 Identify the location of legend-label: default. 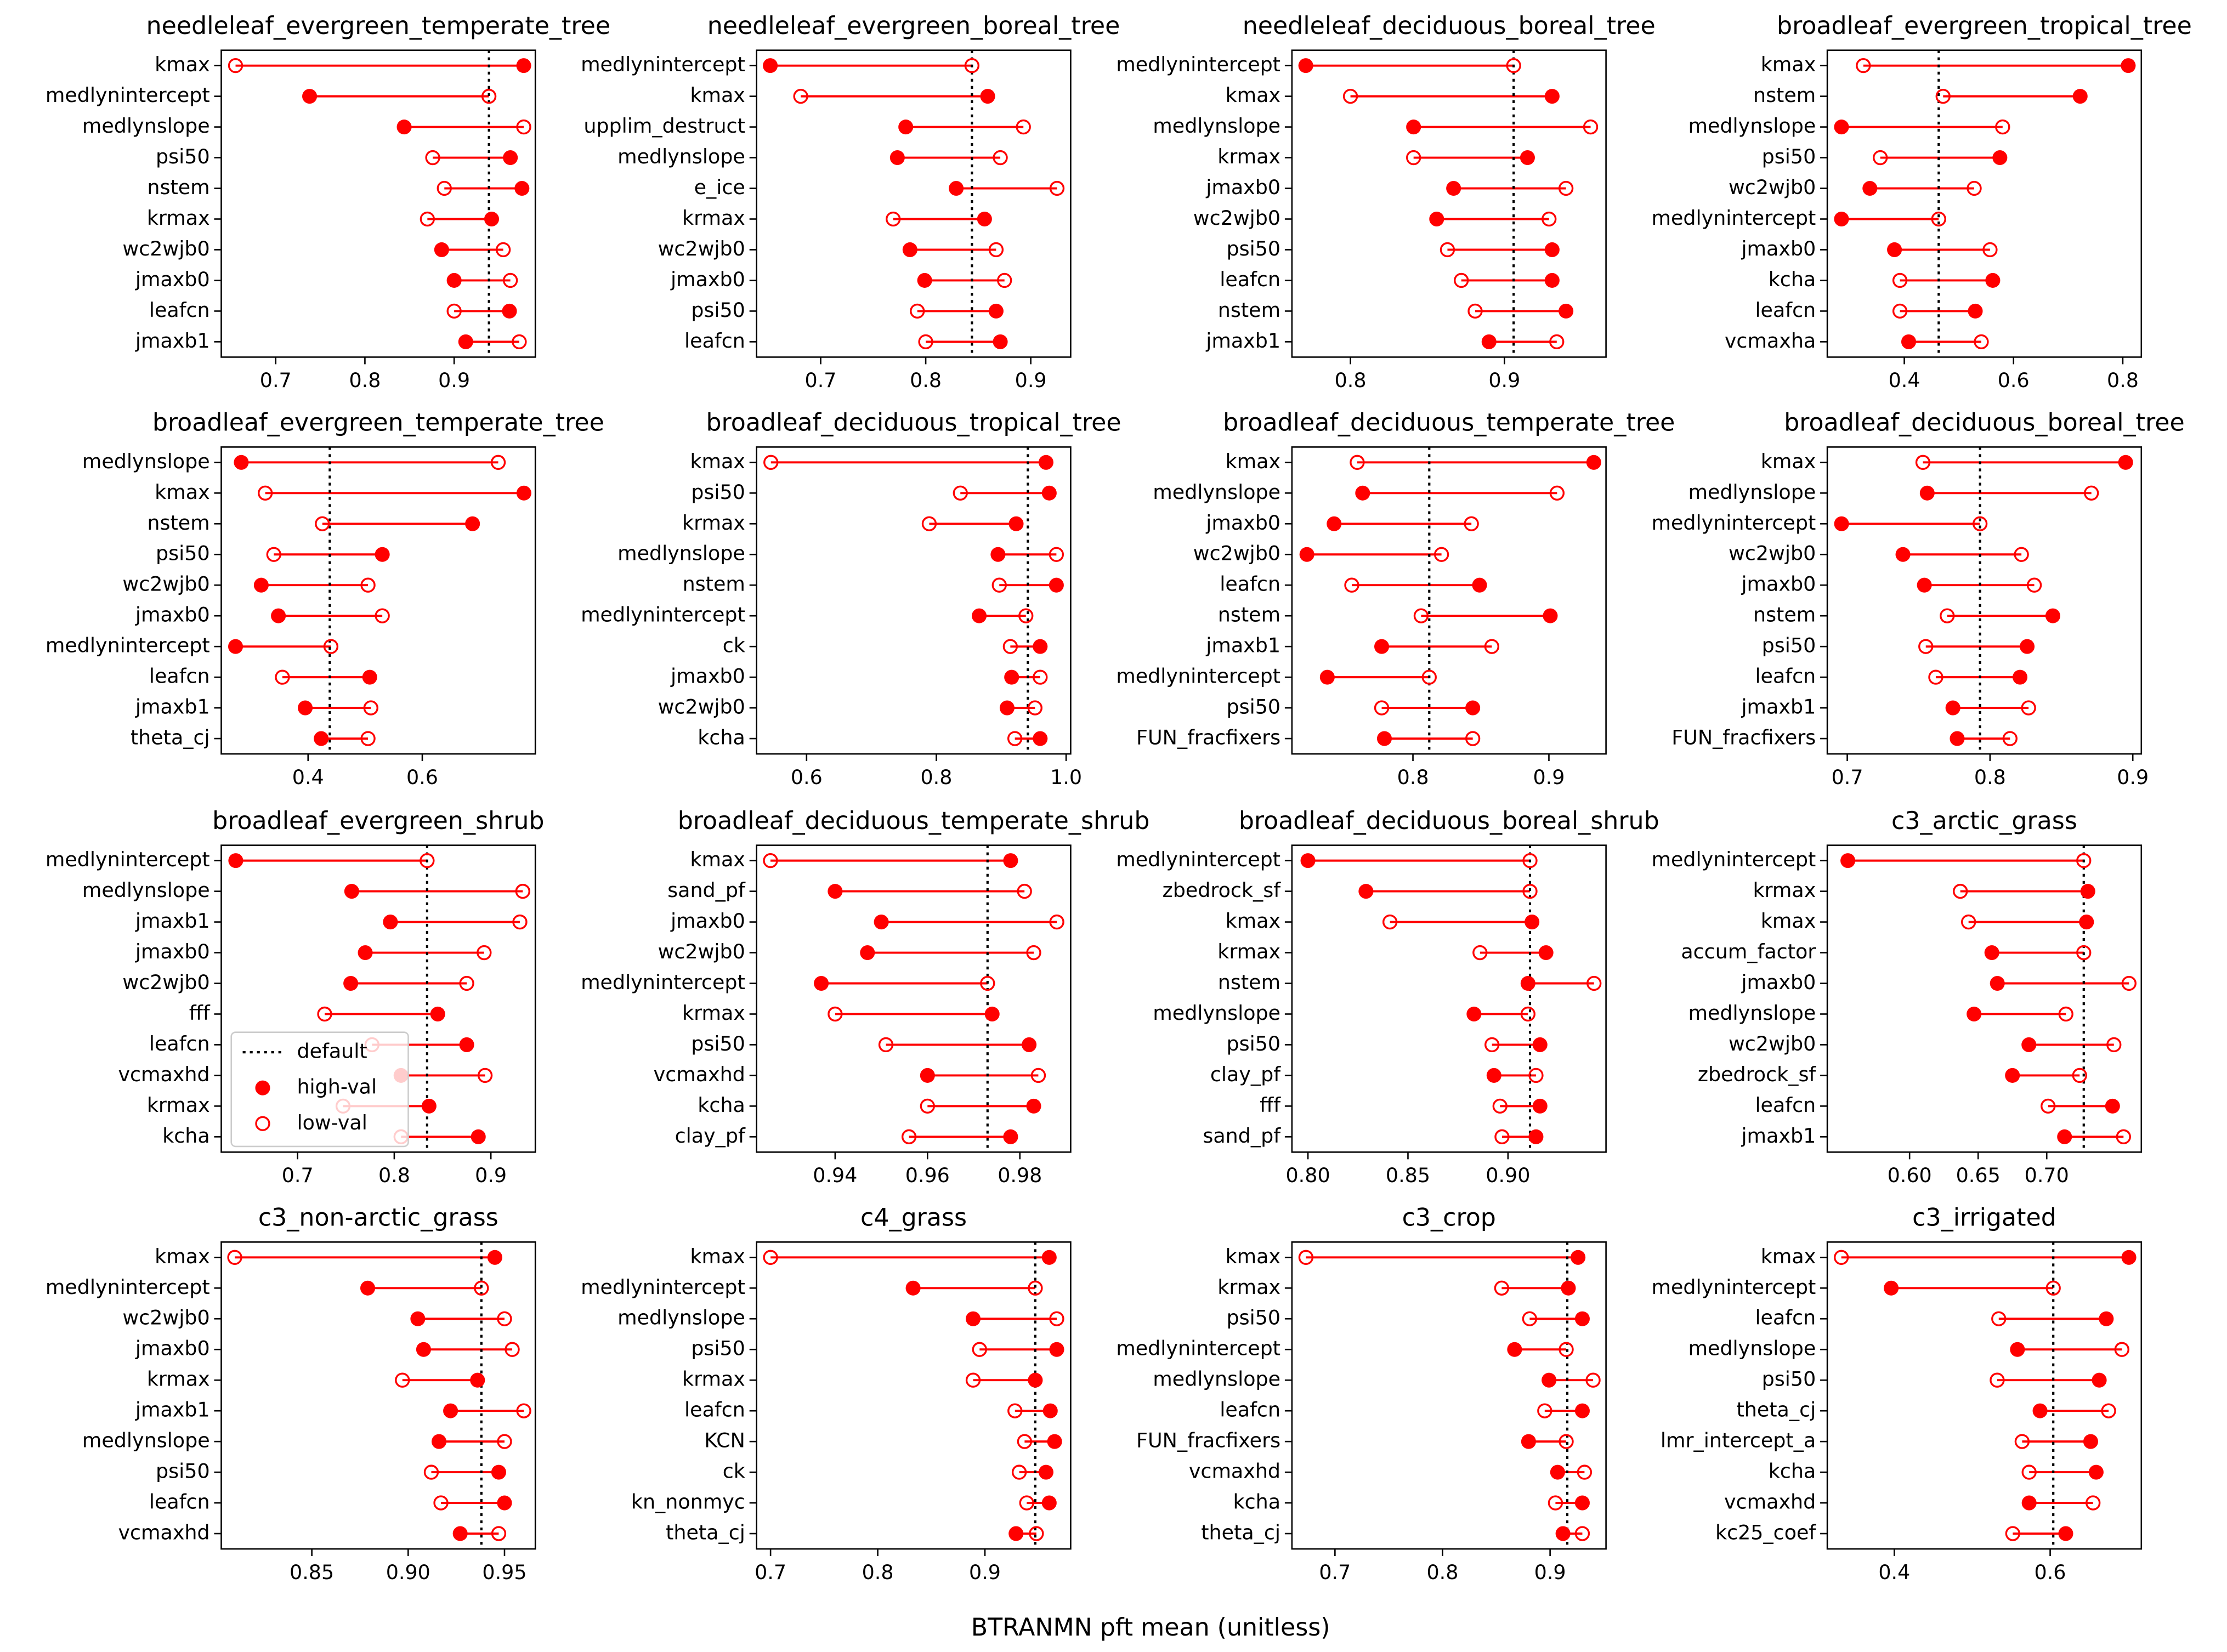
(332, 1051).